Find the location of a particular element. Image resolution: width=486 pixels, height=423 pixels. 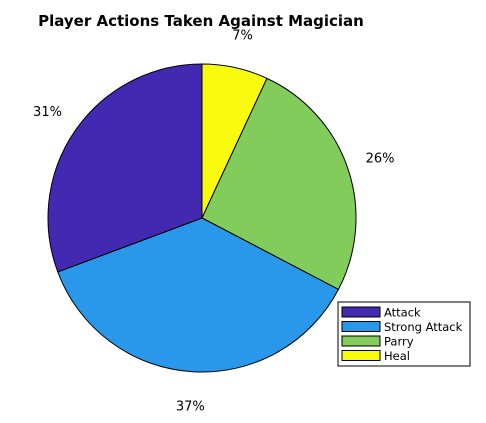

percent-label-strong-attack: 37% is located at coordinates (190, 407).